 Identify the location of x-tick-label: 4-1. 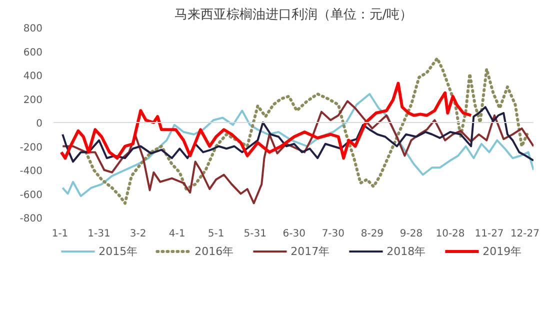
(177, 234).